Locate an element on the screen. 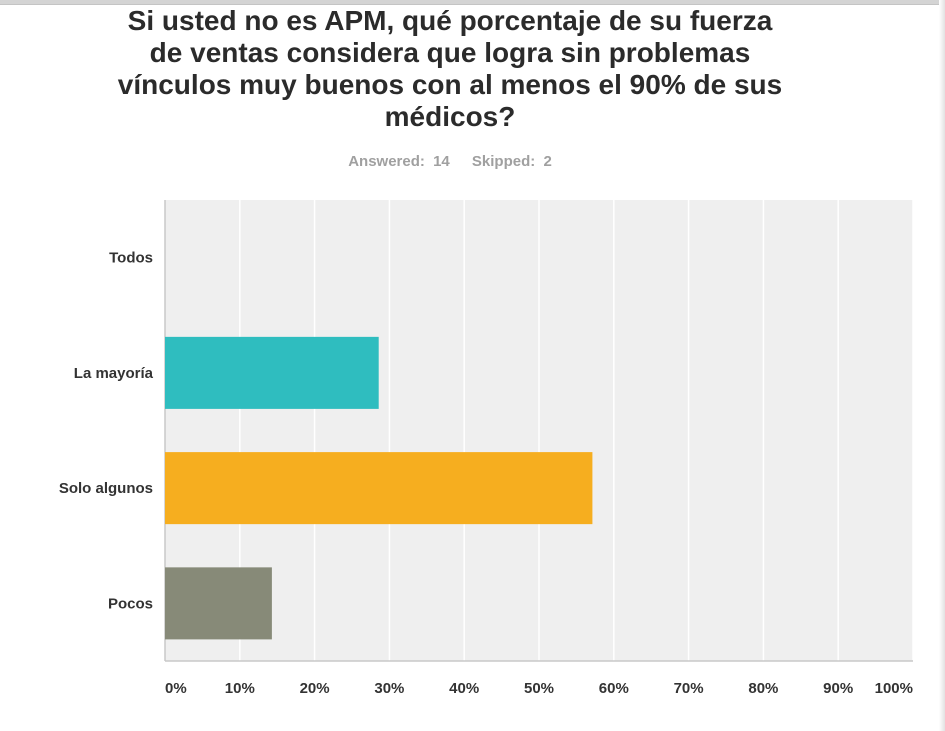  x-tick-label: 40% is located at coordinates (464, 688).